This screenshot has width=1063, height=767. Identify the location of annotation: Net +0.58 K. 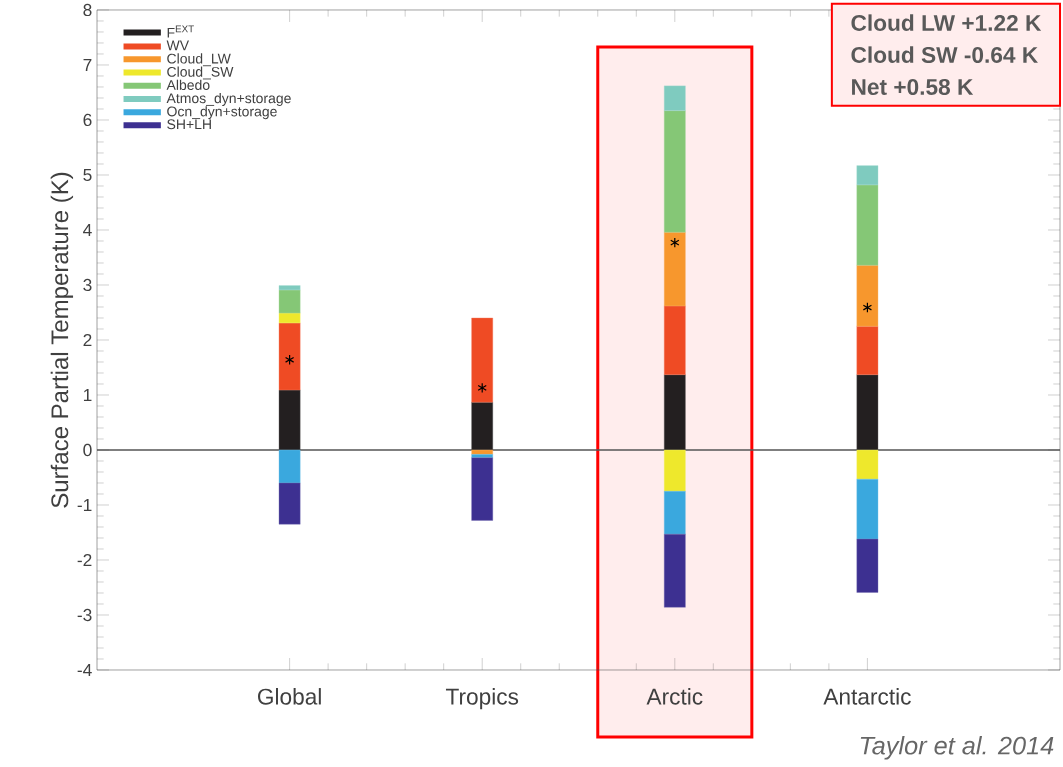
(913, 86).